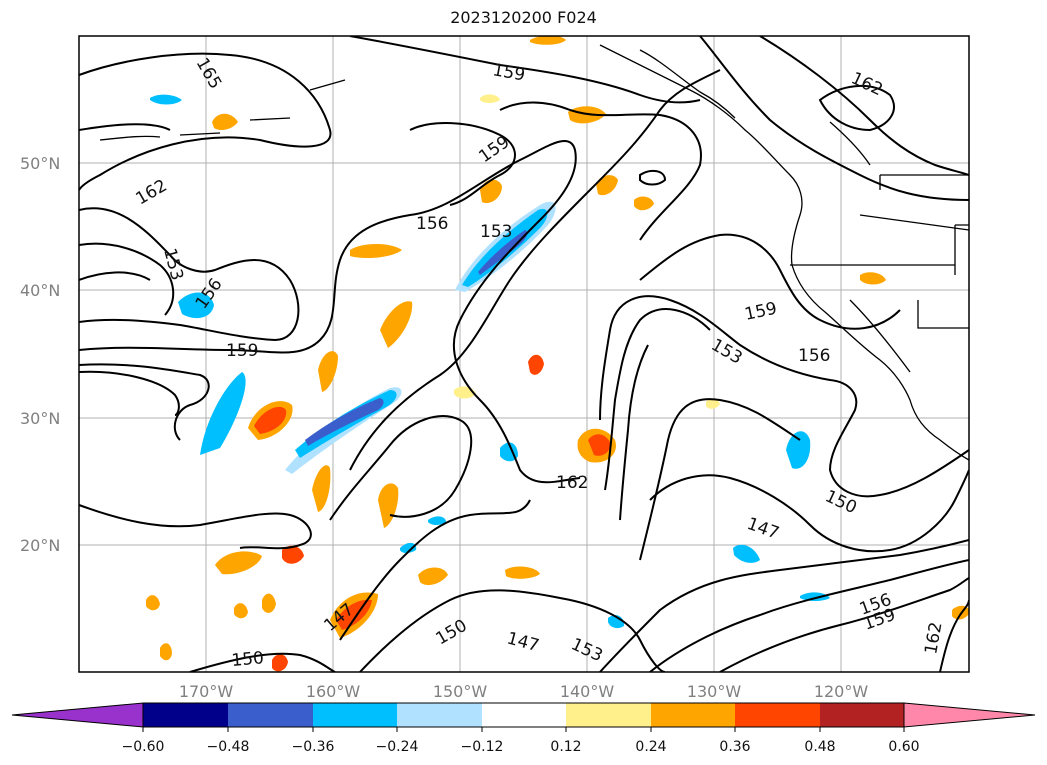 The height and width of the screenshot is (765, 1047). I want to click on latitude-labels: 50°N 40°N 30°N 20°N, so click(40, 354).